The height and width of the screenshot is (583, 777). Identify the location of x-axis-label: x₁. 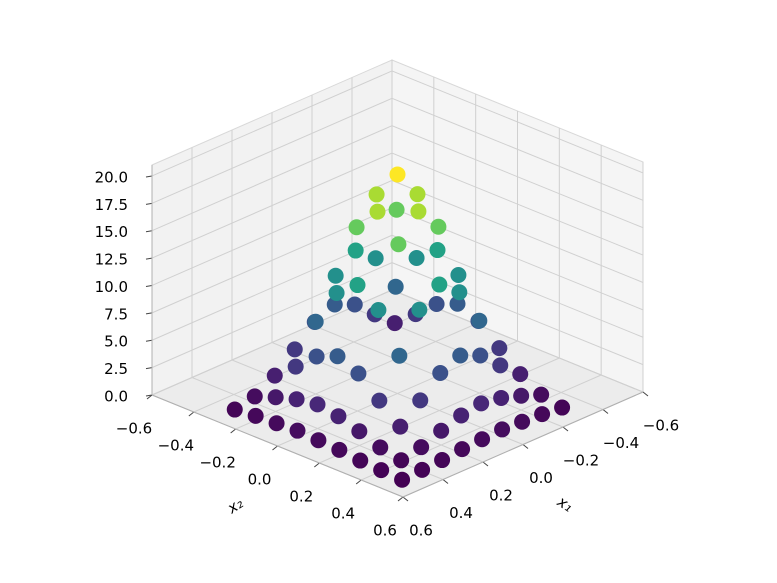
(564, 504).